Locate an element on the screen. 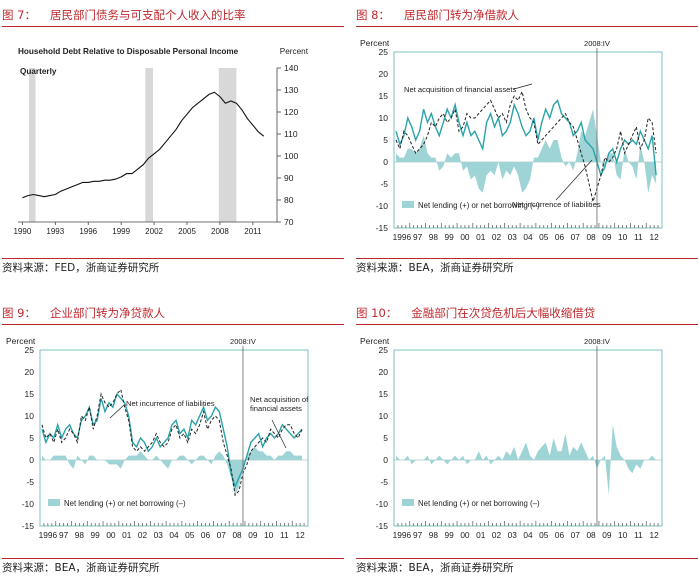 Image resolution: width=700 pixels, height=582 pixels. y-tick-label: 130 is located at coordinates (291, 90).